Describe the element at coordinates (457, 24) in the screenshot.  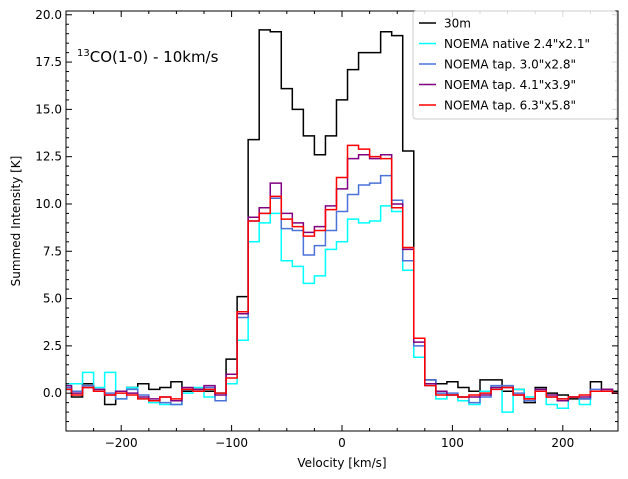
I see `legend-label-0: 30m` at that location.